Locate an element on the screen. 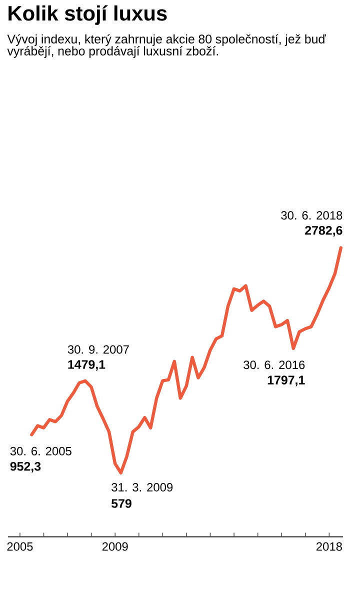 Image resolution: width=351 pixels, height=600 pixels. annotation: 30. 9. 2007 is located at coordinates (98, 349).